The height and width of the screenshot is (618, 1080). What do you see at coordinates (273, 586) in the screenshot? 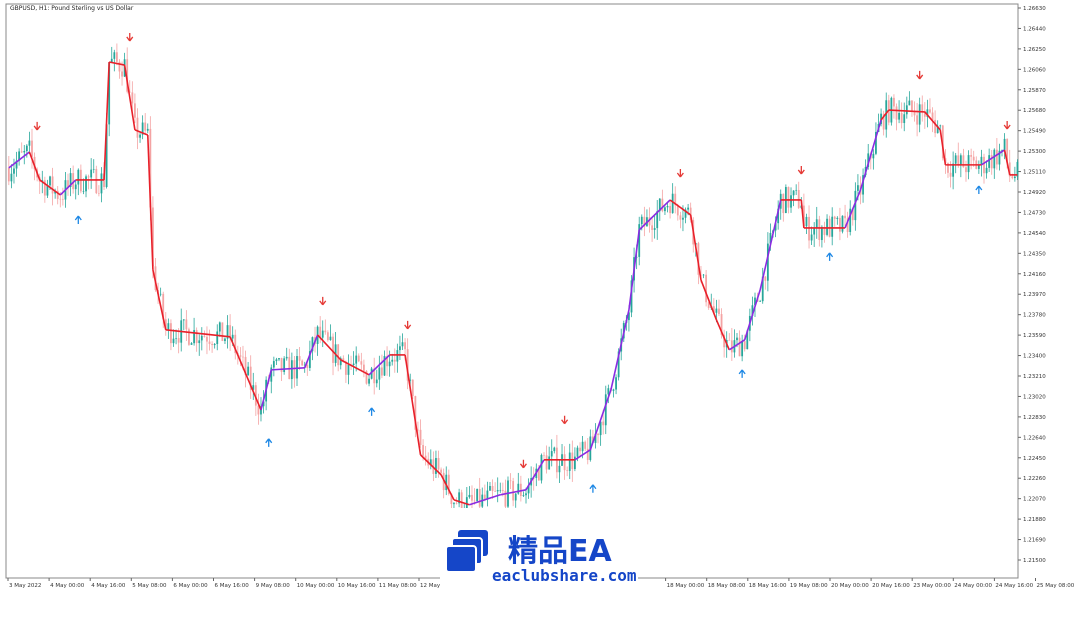
I see `x-tick-label: 9 May 08:00` at bounding box center [273, 586].